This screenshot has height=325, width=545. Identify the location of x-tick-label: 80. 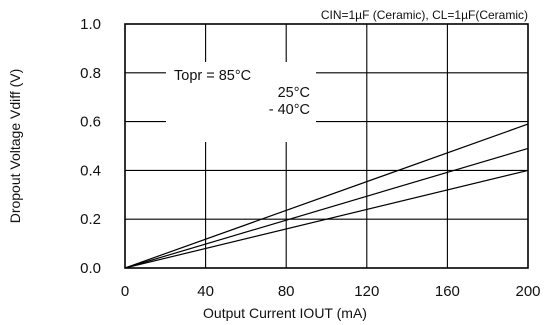
(286, 291).